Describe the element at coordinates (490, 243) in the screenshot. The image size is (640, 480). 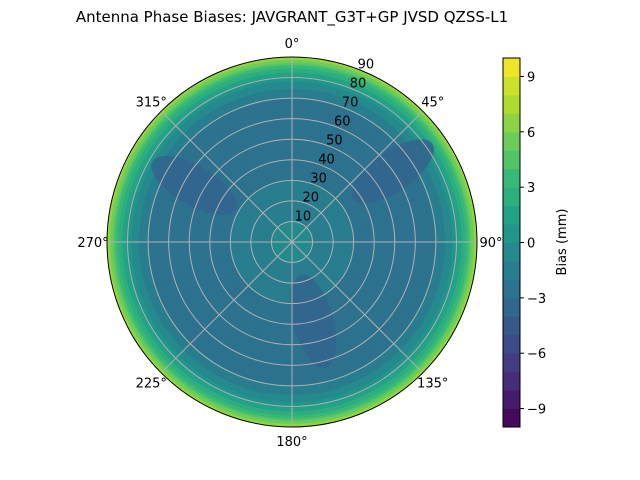
I see `angular-tick-label: 90°` at that location.